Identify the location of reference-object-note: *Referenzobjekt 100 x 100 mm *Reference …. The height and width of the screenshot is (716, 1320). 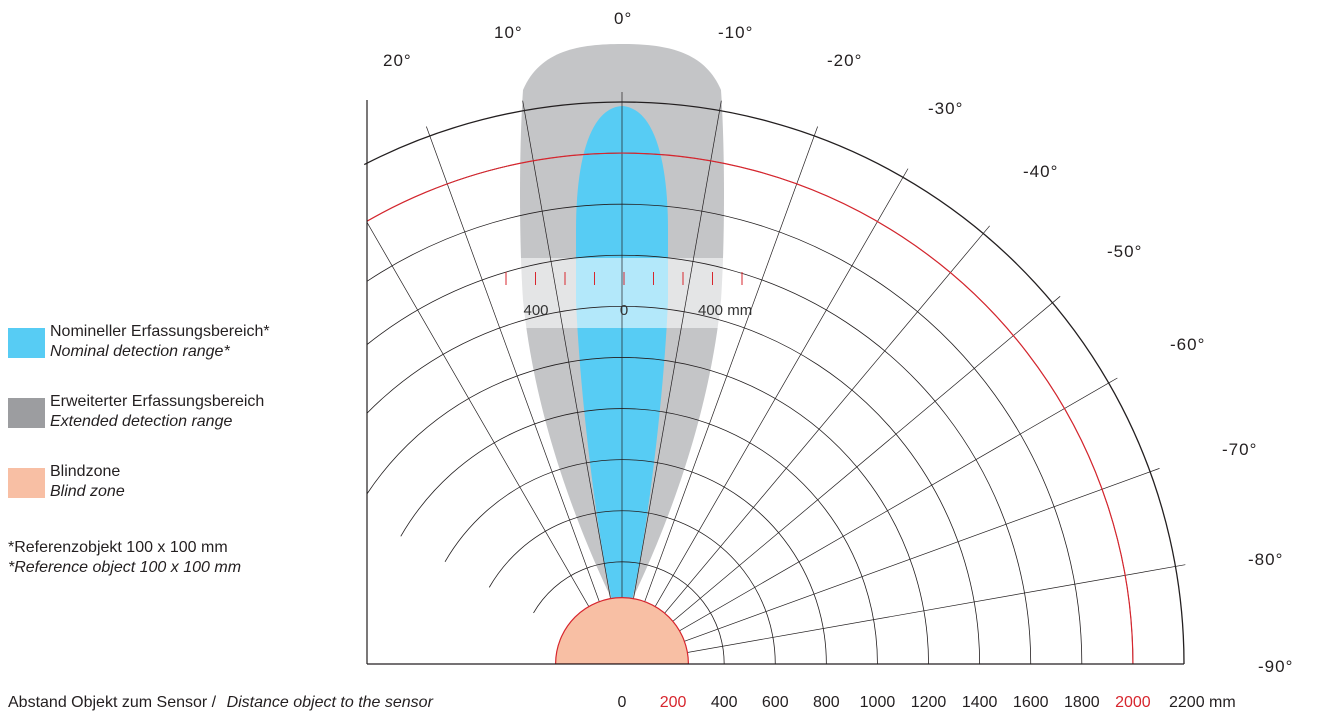
(124, 558).